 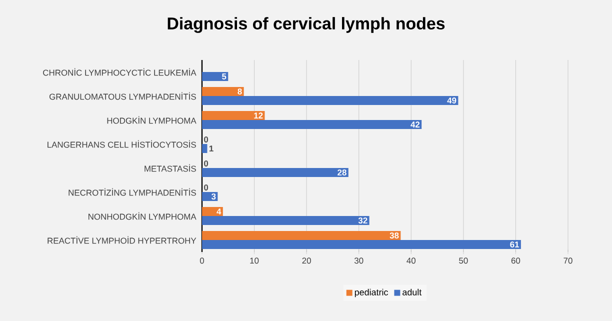 What do you see at coordinates (412, 292) in the screenshot?
I see `legend-label: adult` at bounding box center [412, 292].